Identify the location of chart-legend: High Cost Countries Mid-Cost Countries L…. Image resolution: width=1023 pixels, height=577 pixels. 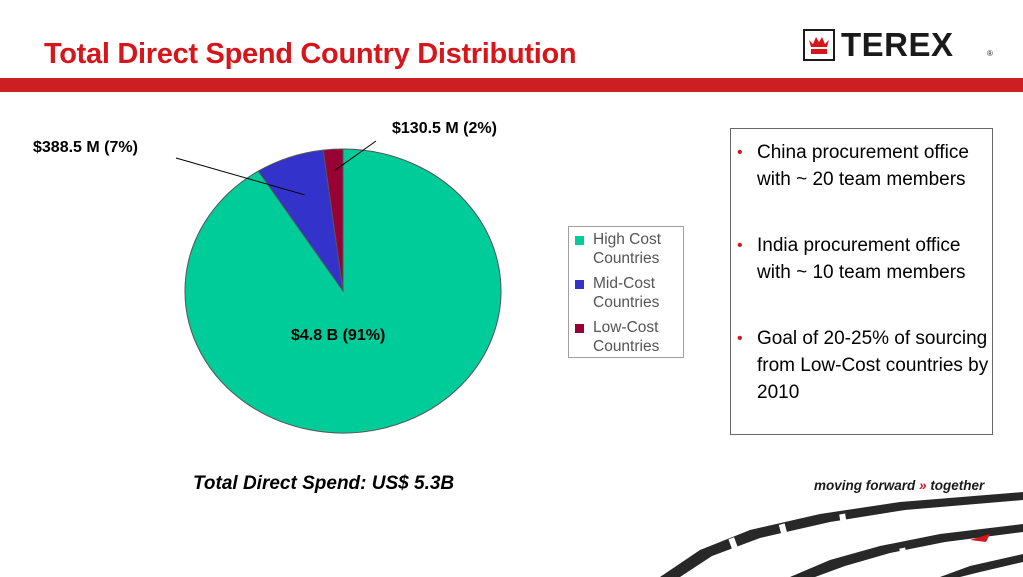
(626, 292).